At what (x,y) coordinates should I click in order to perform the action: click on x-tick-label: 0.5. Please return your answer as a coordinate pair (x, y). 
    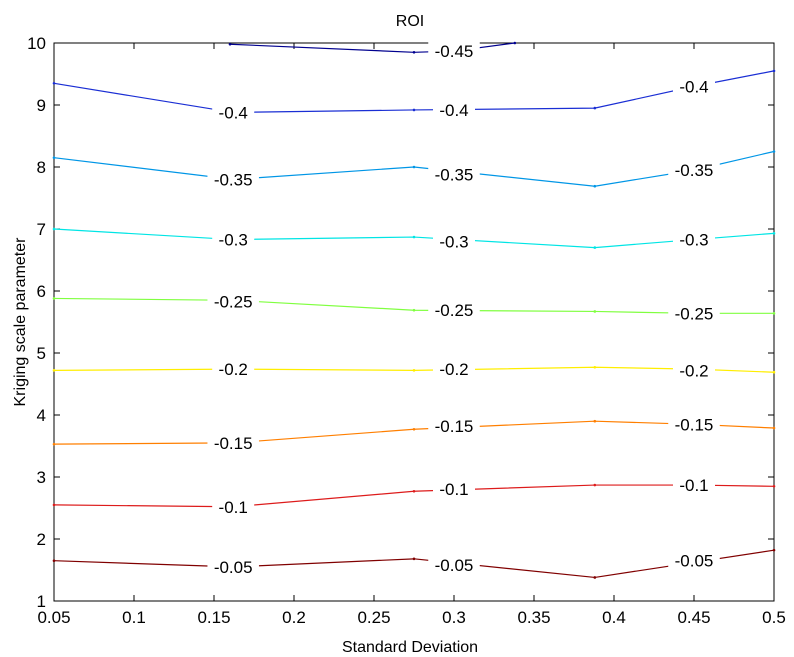
    Looking at the image, I should click on (774, 617).